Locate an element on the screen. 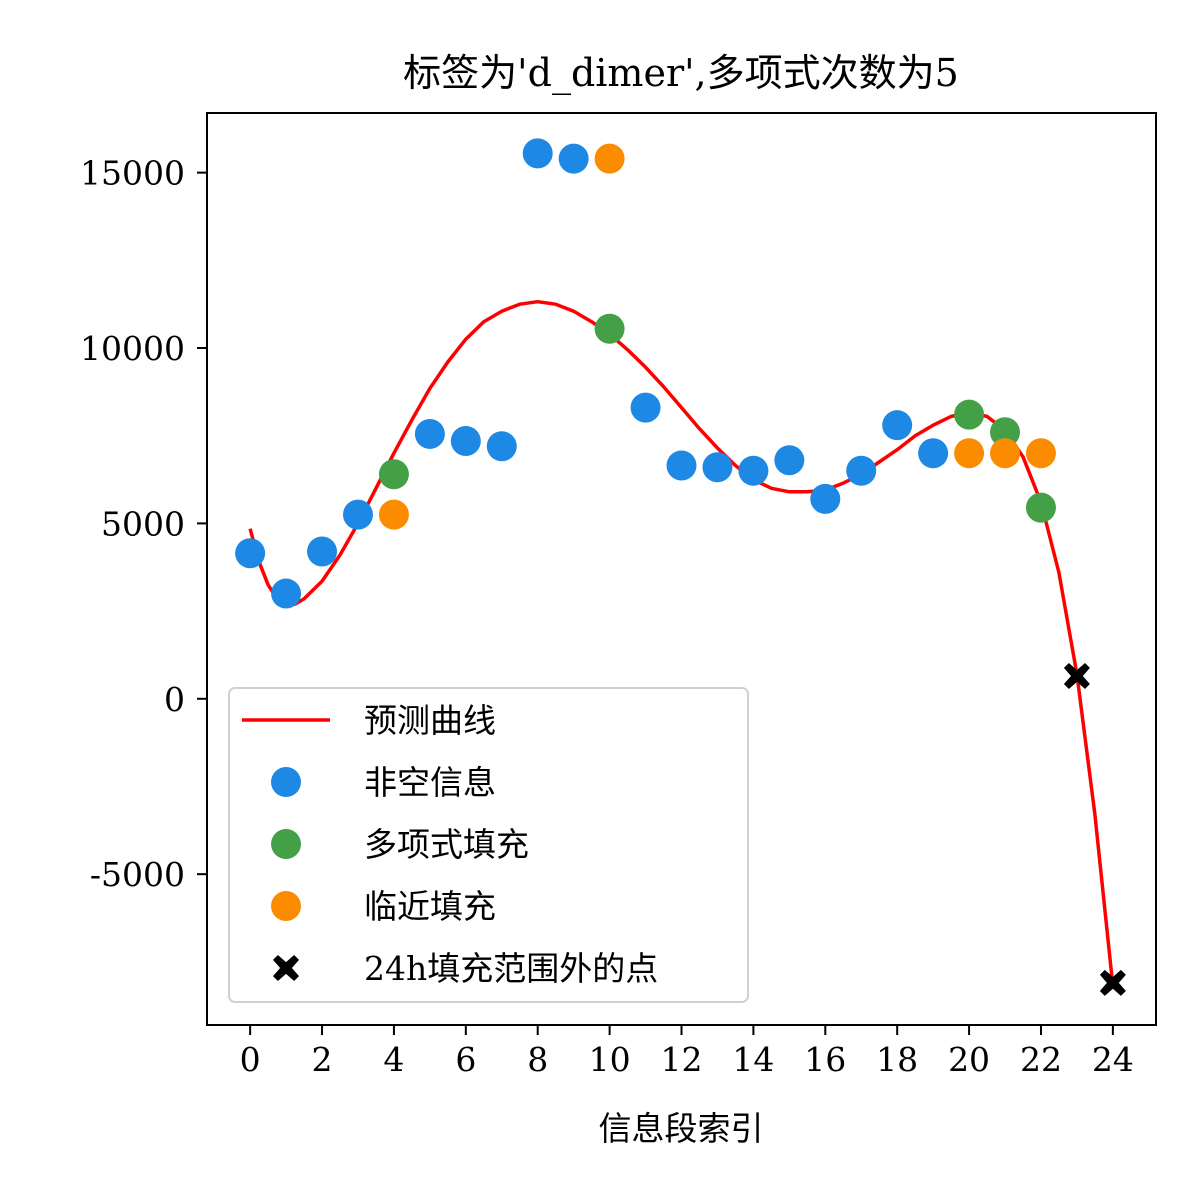  y-axis: -5000 0 5000 10000 15000 is located at coordinates (143, 524).